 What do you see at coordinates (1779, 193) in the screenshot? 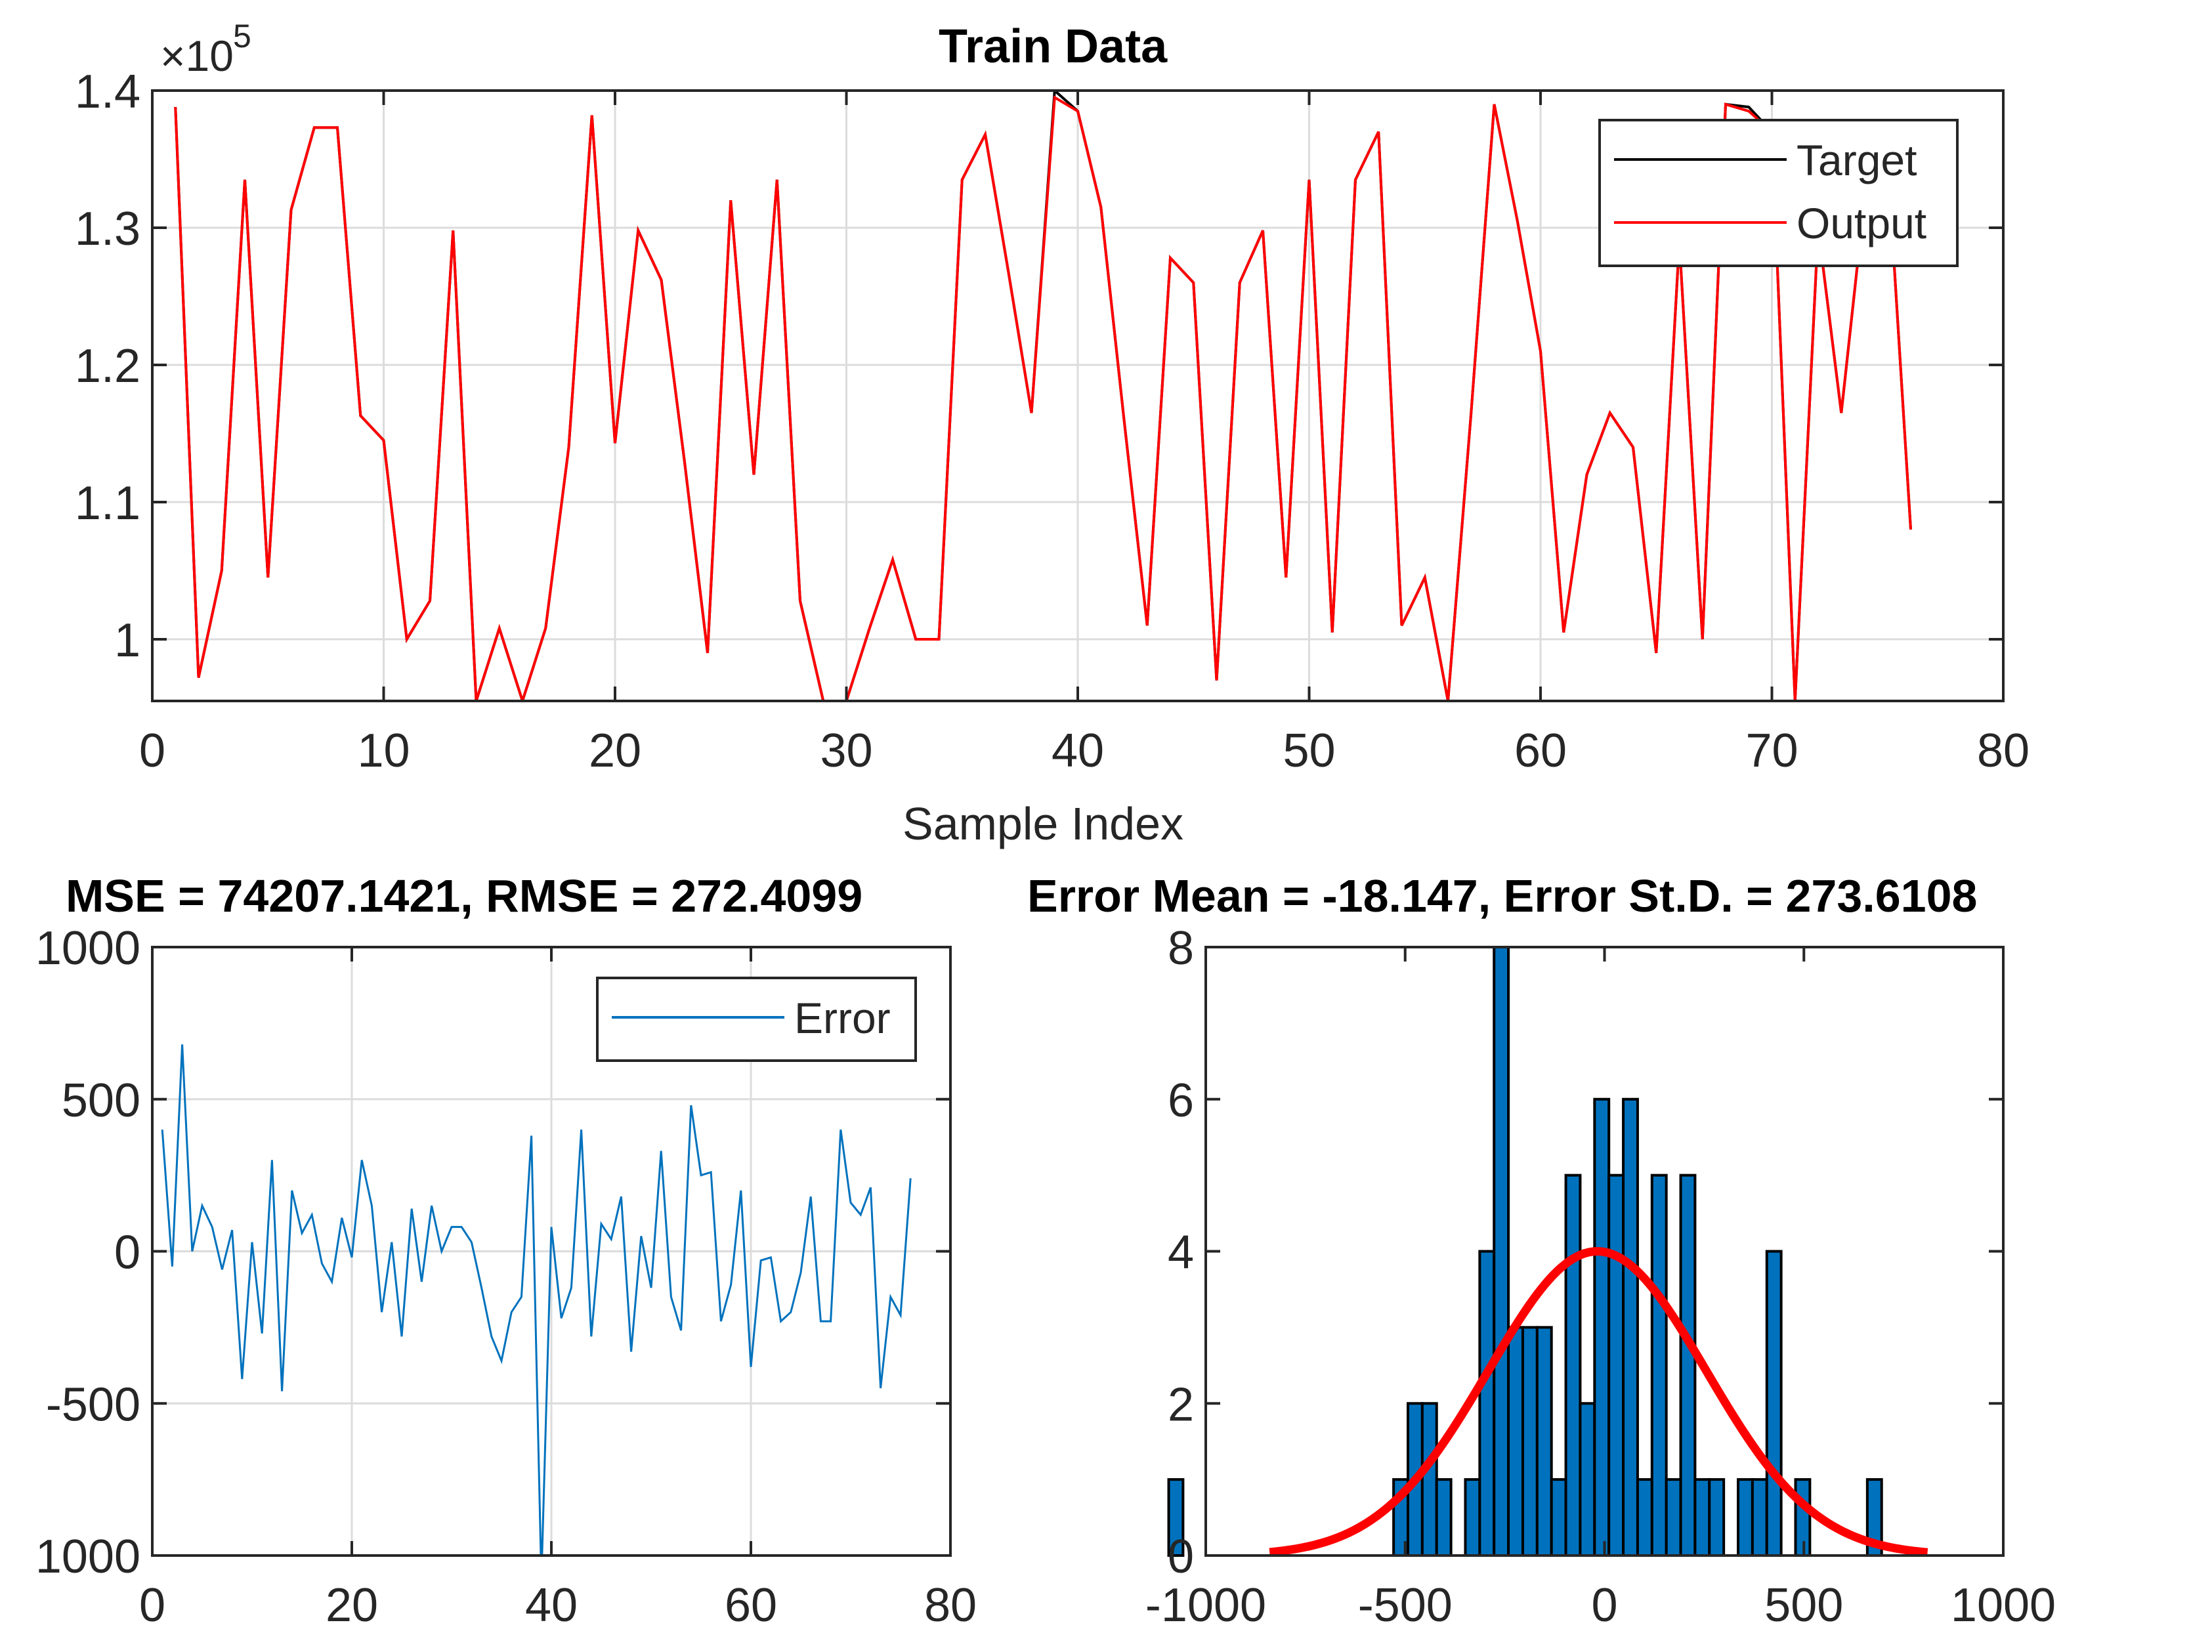
I see `legend: Target Output` at bounding box center [1779, 193].